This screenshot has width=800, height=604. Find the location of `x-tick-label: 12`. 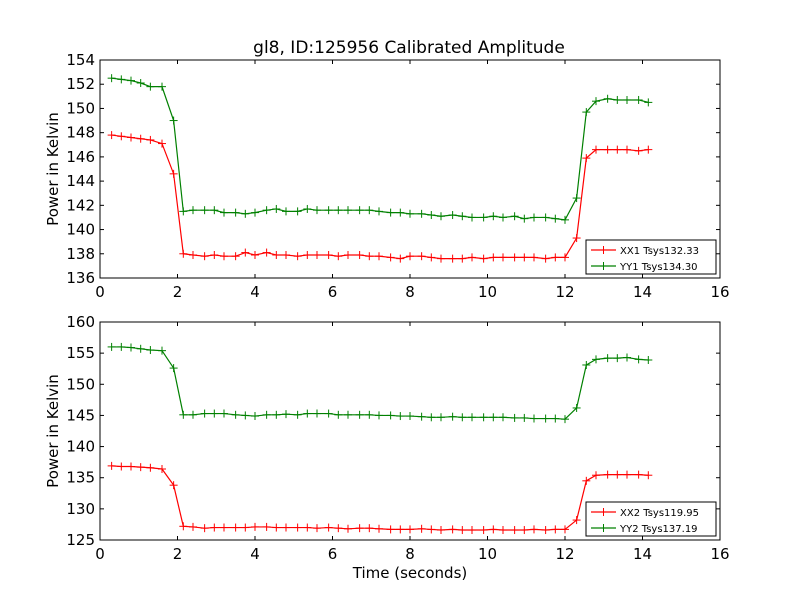

x-tick-label: 12 is located at coordinates (564, 292).